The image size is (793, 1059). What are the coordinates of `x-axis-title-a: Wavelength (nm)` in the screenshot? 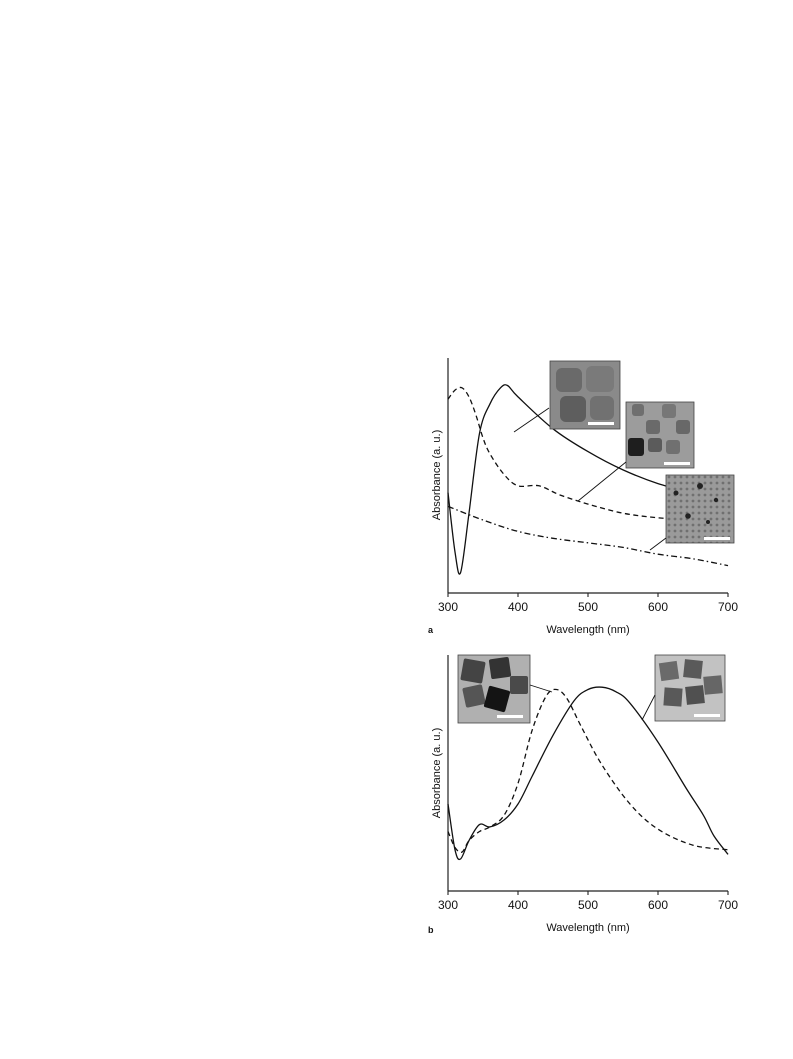 It's located at (587, 630).